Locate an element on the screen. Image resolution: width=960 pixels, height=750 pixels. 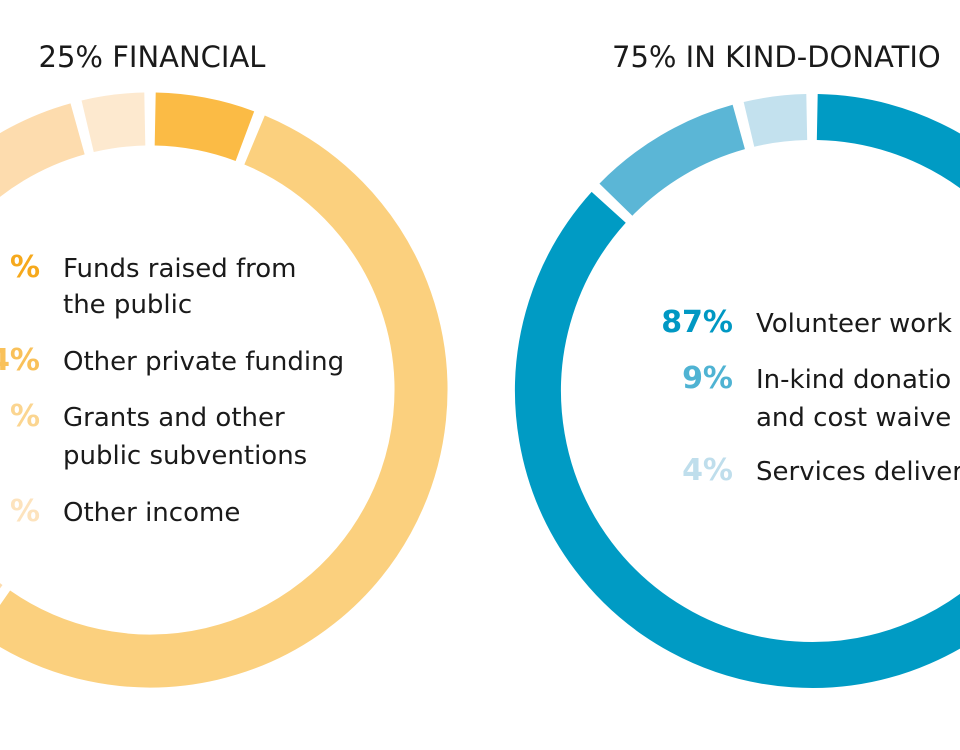
chart-title: 75% IN KIND-DONATIO is located at coordinates (776, 57).